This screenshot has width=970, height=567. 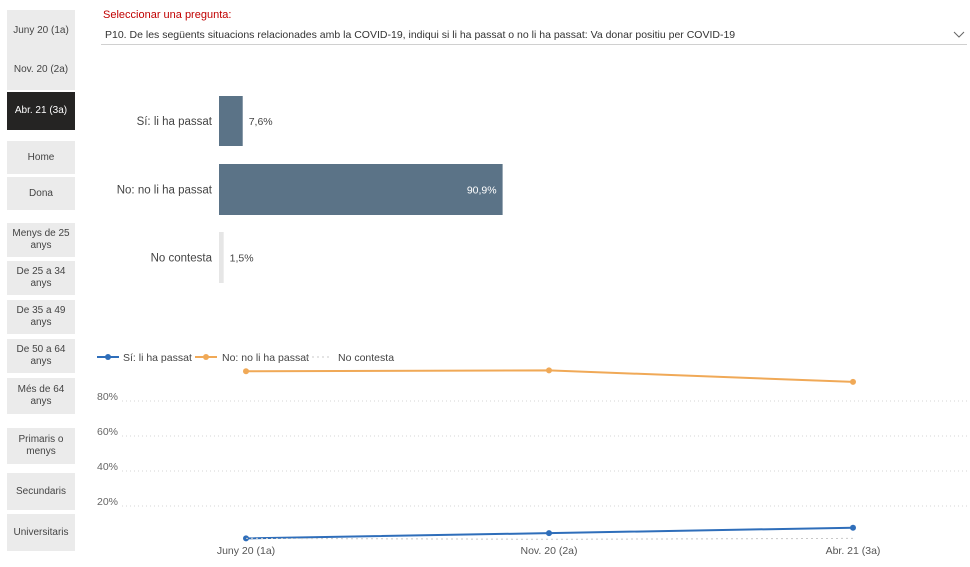 I want to click on sidebar-item-home: Home, so click(x=41, y=157).